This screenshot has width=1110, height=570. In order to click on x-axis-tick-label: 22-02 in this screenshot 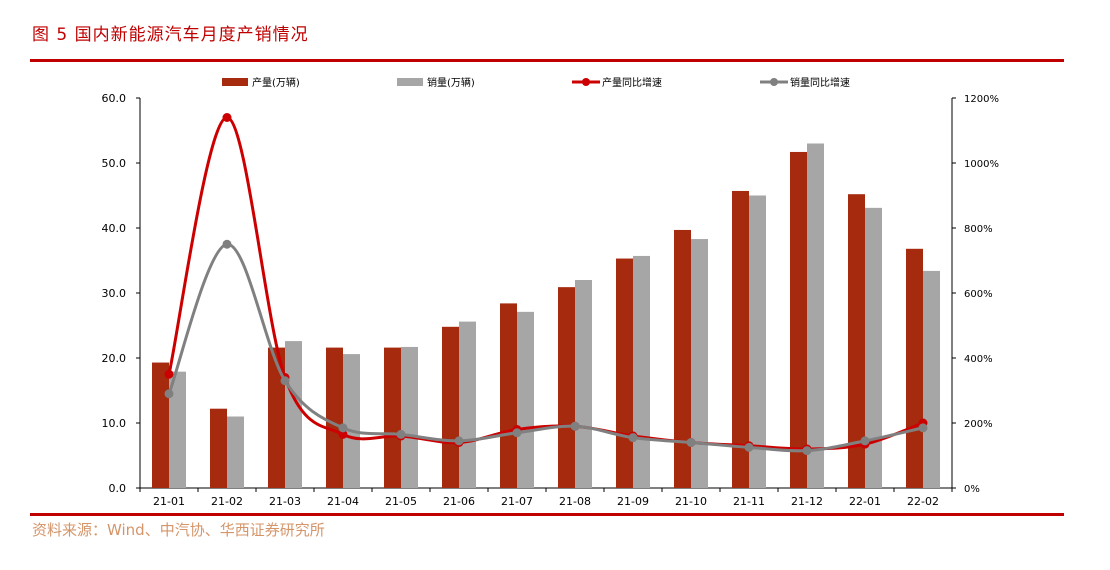, I will do `click(923, 501)`.